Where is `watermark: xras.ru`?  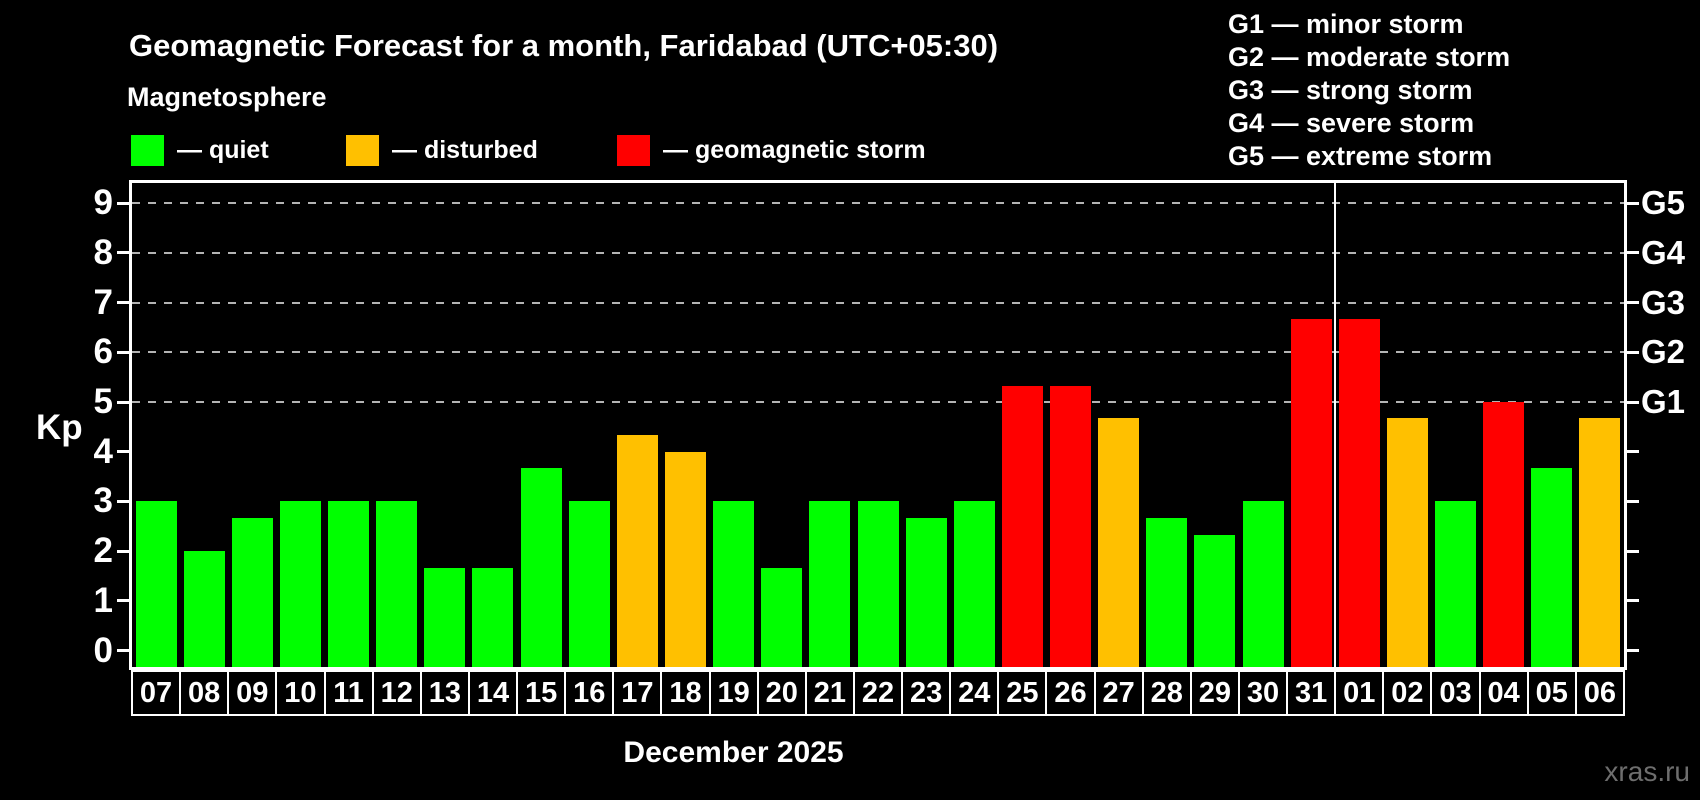 watermark: xras.ru is located at coordinates (1647, 771).